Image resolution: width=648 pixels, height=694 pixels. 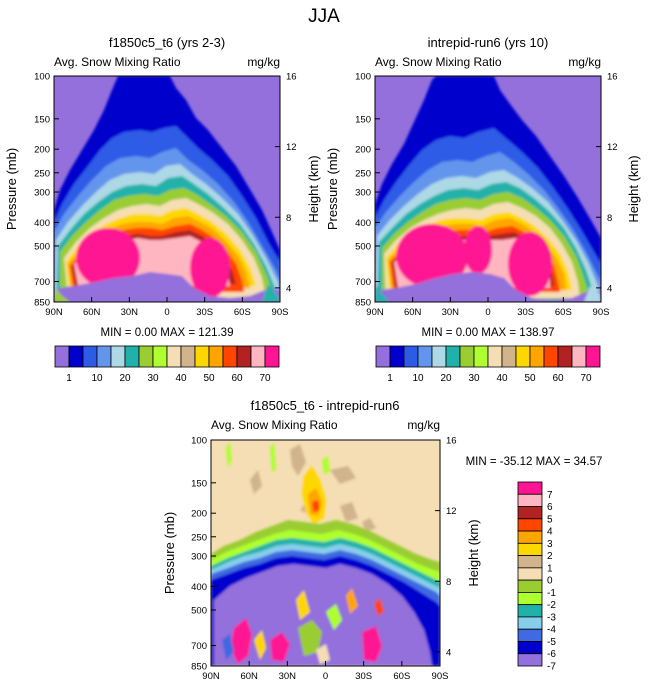 What do you see at coordinates (363, 193) in the screenshot?
I see `y-tick-label: 300` at bounding box center [363, 193].